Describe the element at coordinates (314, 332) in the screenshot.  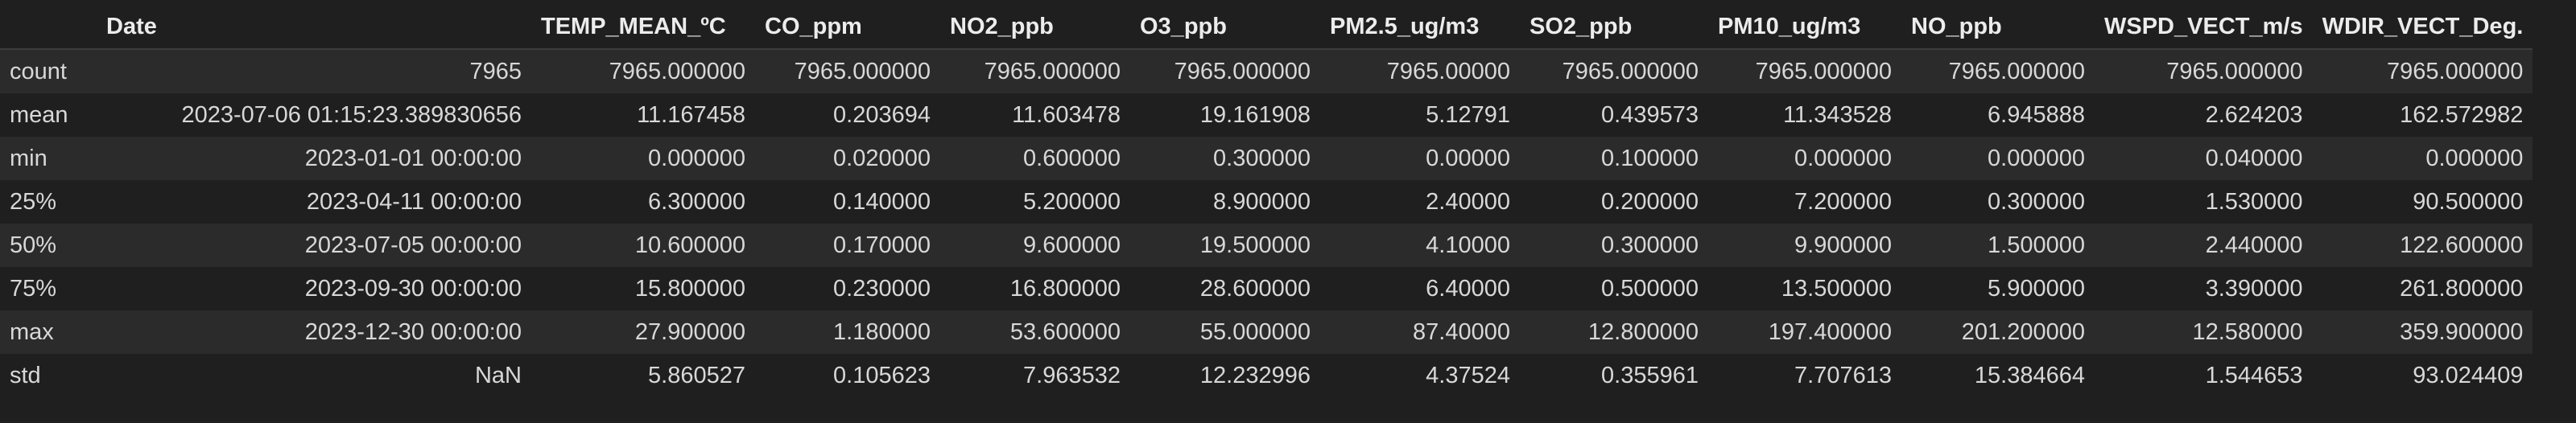
I see `table-cell: 2023-12-30 00:00:00` at that location.